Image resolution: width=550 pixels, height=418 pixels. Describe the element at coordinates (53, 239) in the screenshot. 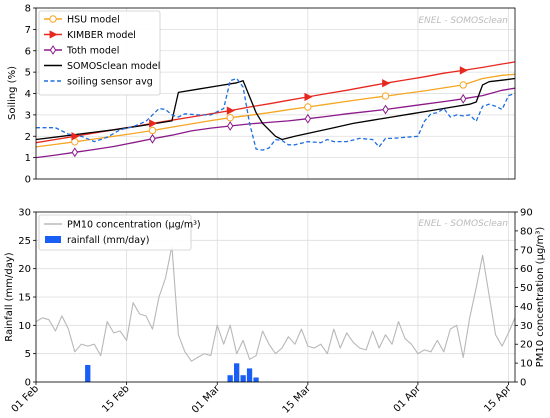

I see `legend-swatch-rainfall` at that location.